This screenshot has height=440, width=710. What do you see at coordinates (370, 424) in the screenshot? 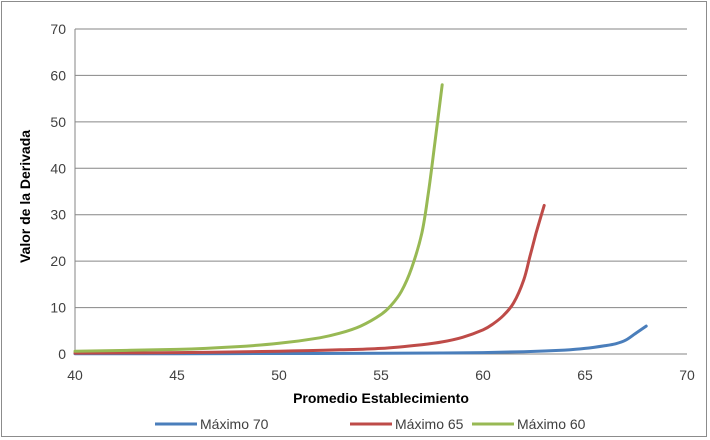
I see `legend: Máximo 70 Máximo 65 Máximo 60` at bounding box center [370, 424].